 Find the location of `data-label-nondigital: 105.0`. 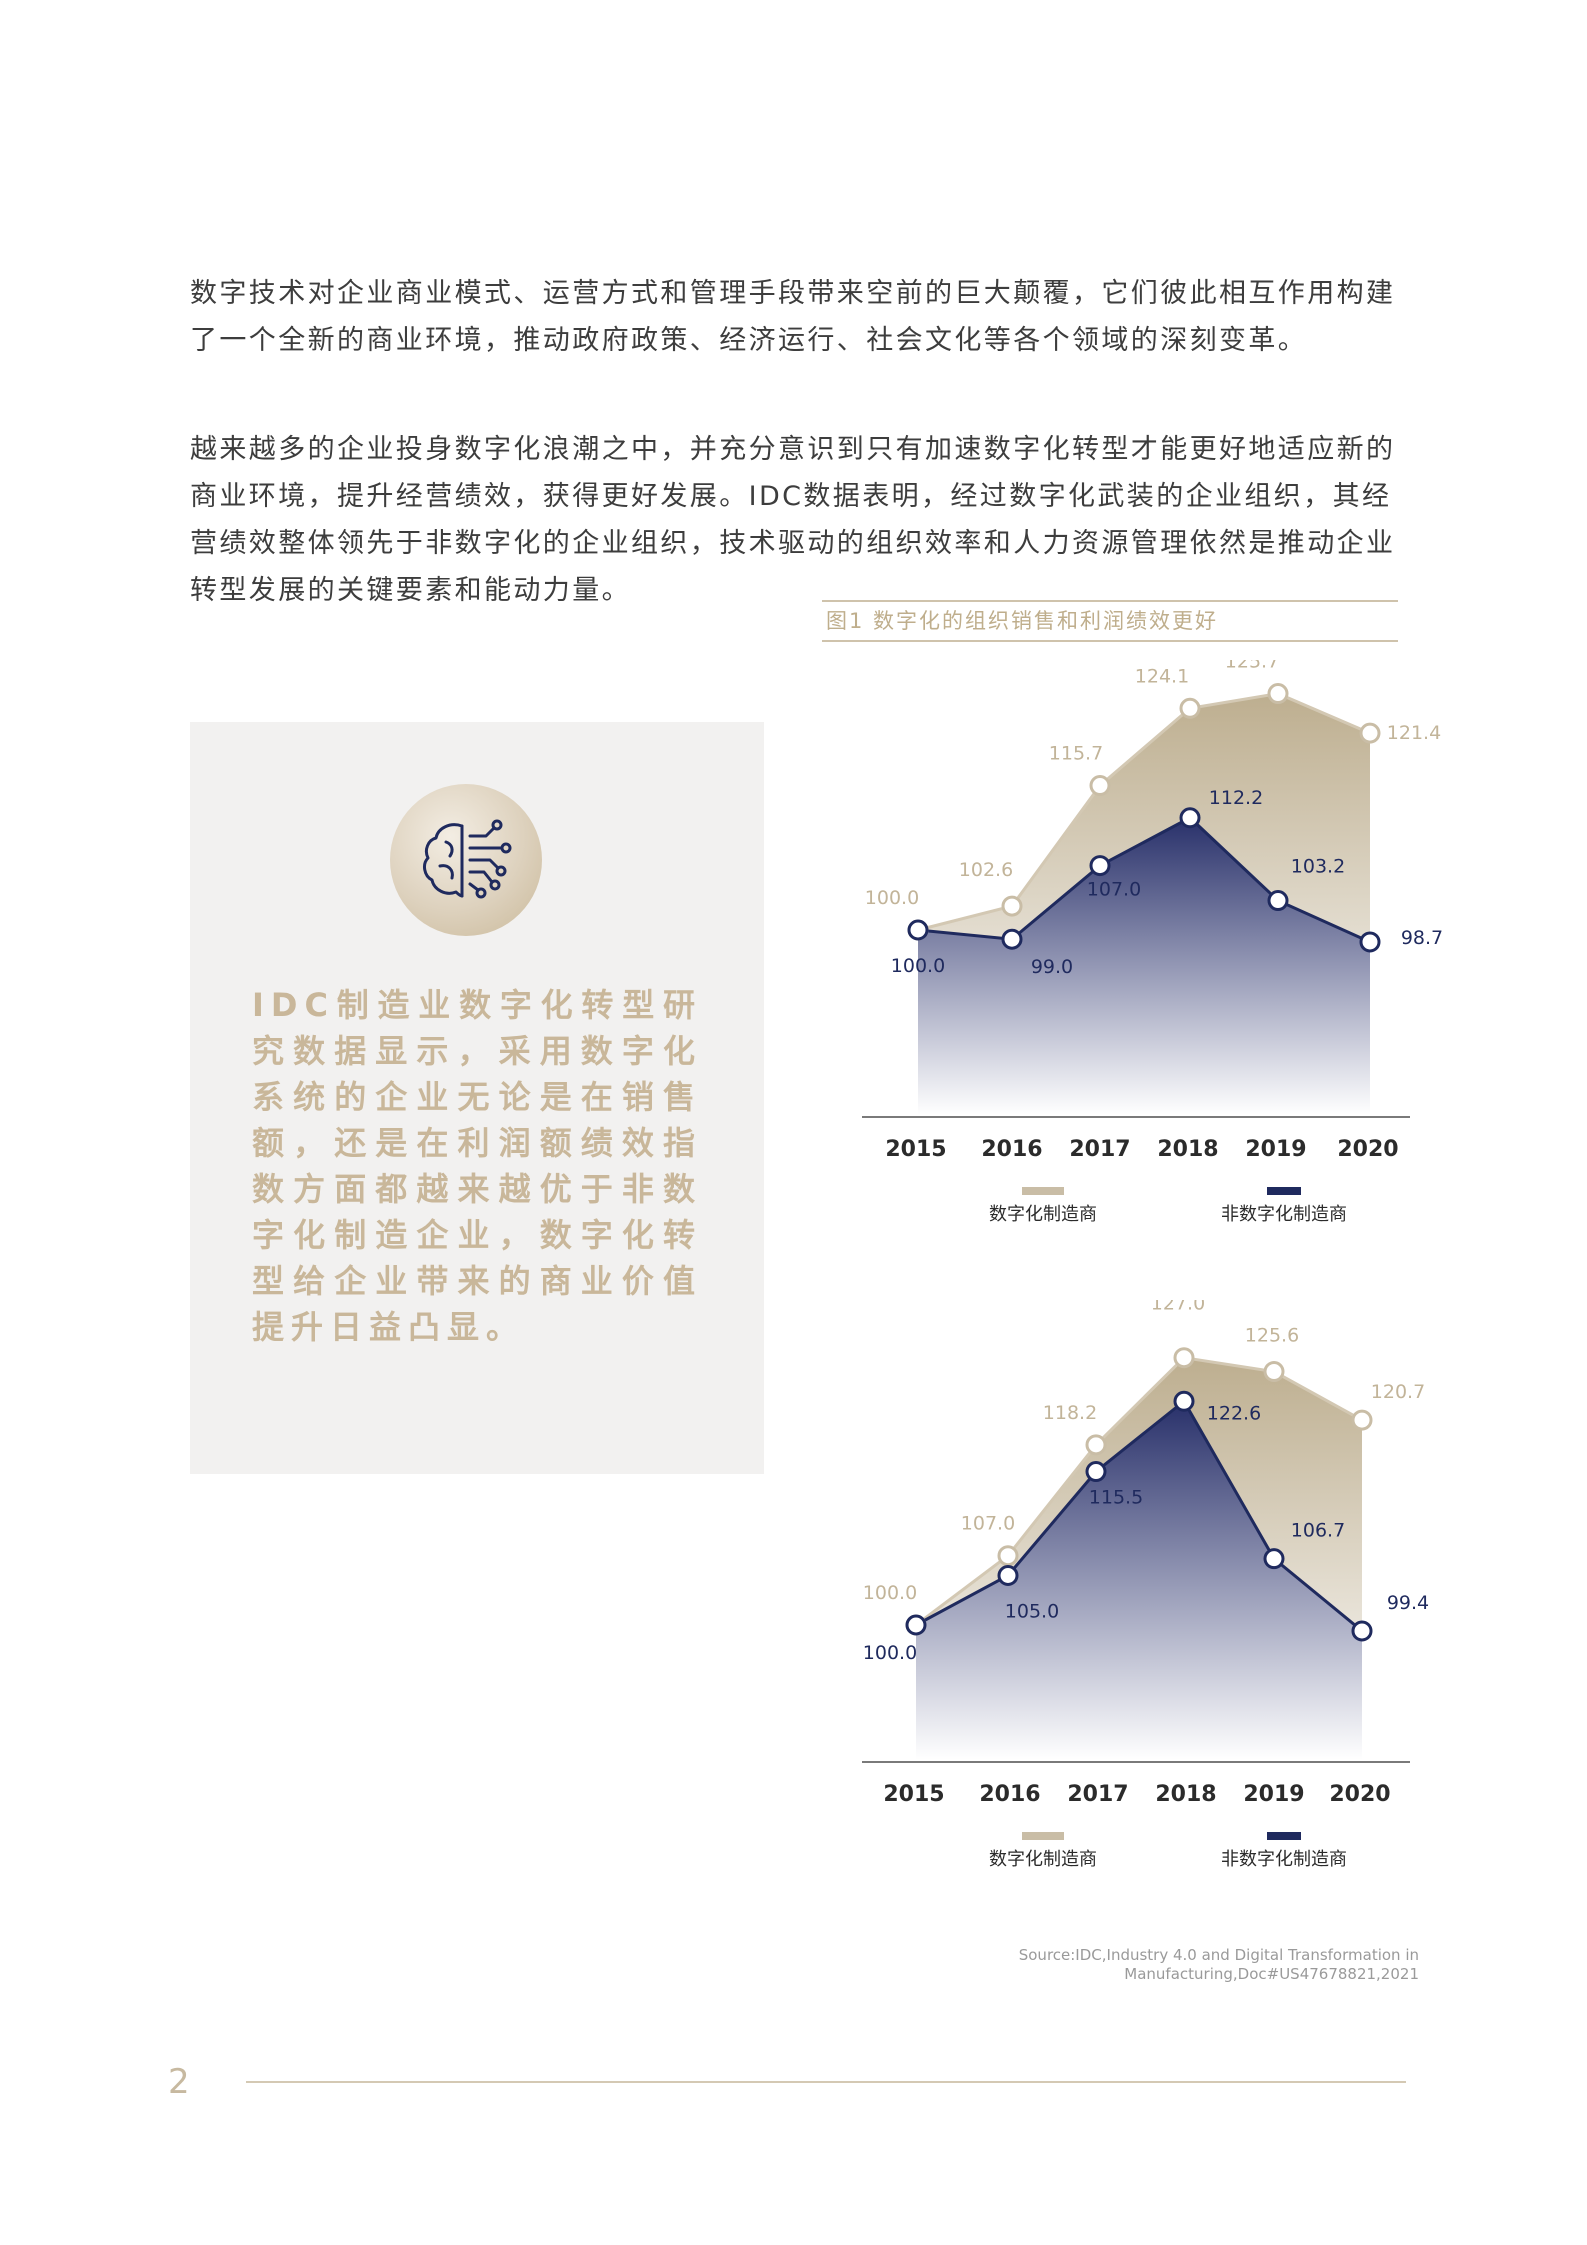

data-label-nondigital: 105.0 is located at coordinates (1032, 1612).